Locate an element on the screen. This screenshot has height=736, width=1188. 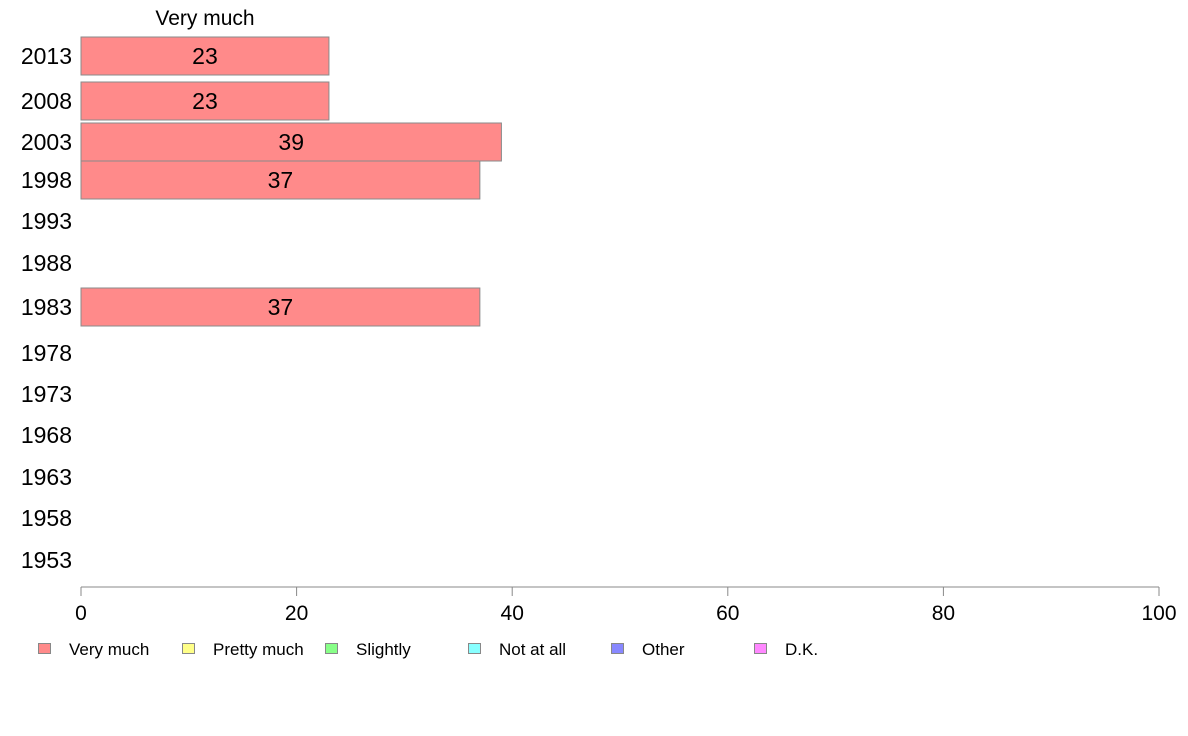
data-label-1983: 37 is located at coordinates (281, 307).